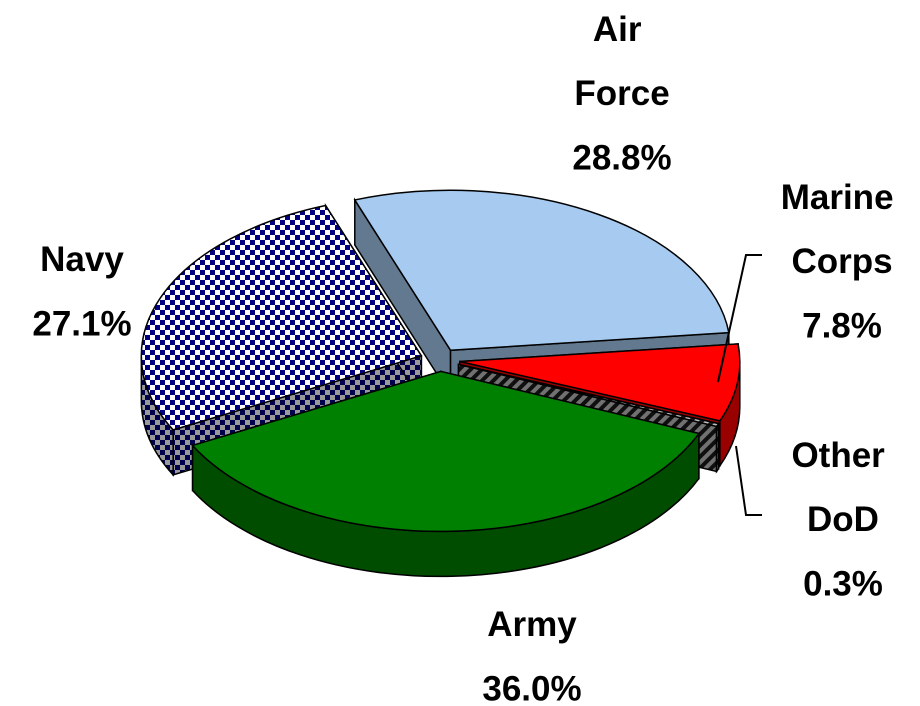  What do you see at coordinates (621, 61) in the screenshot?
I see `category-label: Air Force` at bounding box center [621, 61].